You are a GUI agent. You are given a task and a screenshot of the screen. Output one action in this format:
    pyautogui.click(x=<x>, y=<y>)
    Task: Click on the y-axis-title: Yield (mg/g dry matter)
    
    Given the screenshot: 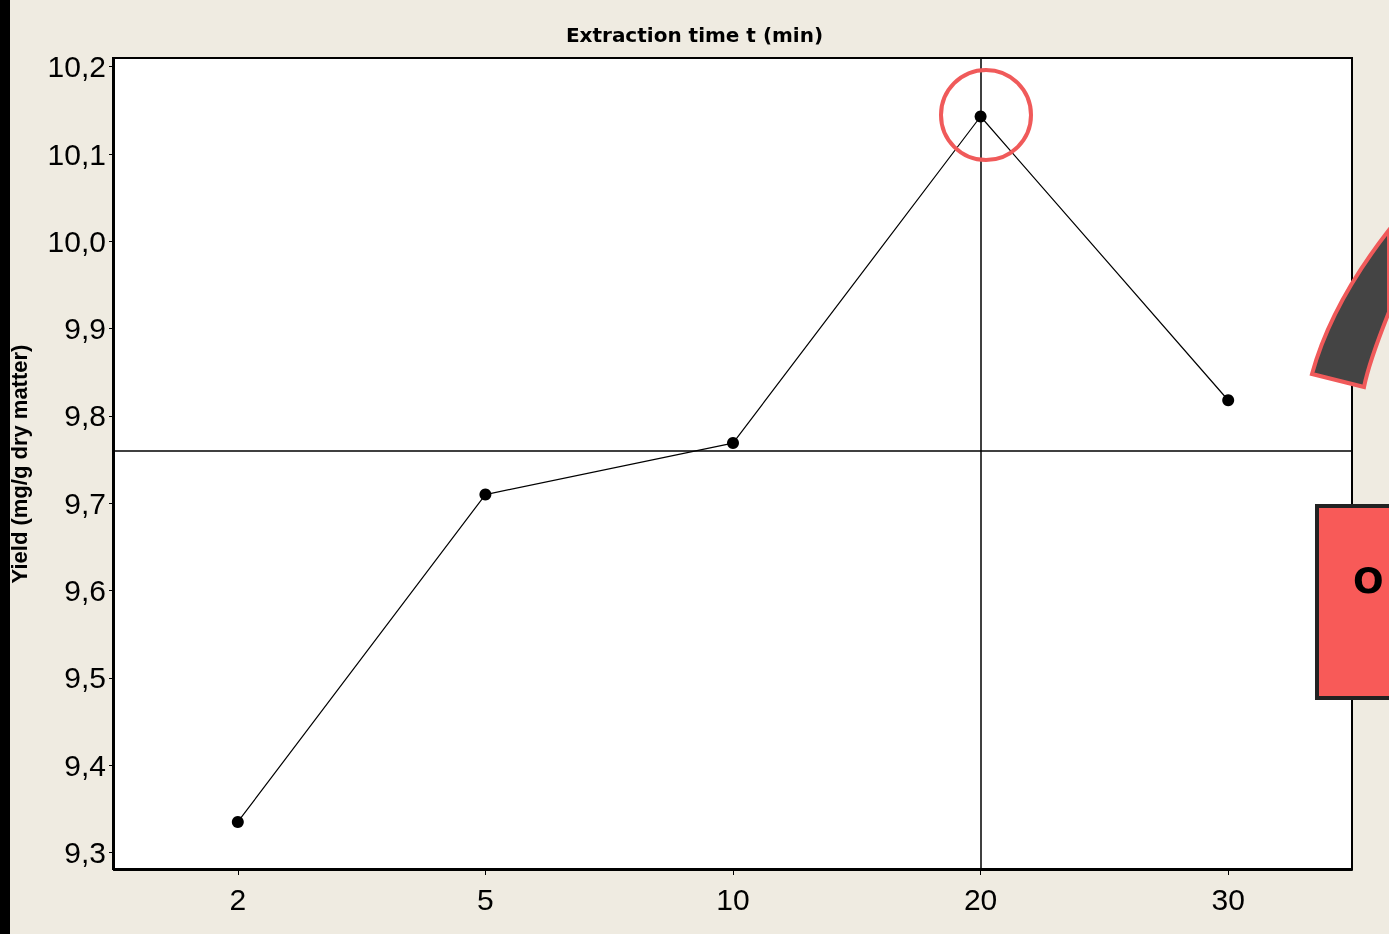 What is the action you would take?
    pyautogui.click(x=19, y=464)
    